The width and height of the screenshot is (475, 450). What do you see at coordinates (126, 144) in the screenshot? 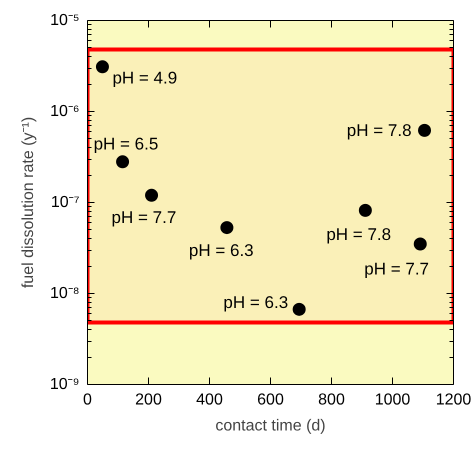
I see `annotation: pH = 6.5` at bounding box center [126, 144].